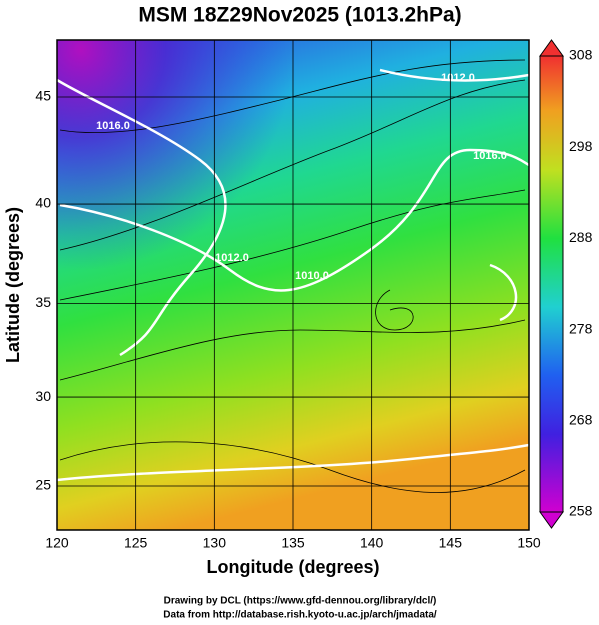 The width and height of the screenshot is (599, 625). I want to click on colorbar-tick-label: 258, so click(581, 511).